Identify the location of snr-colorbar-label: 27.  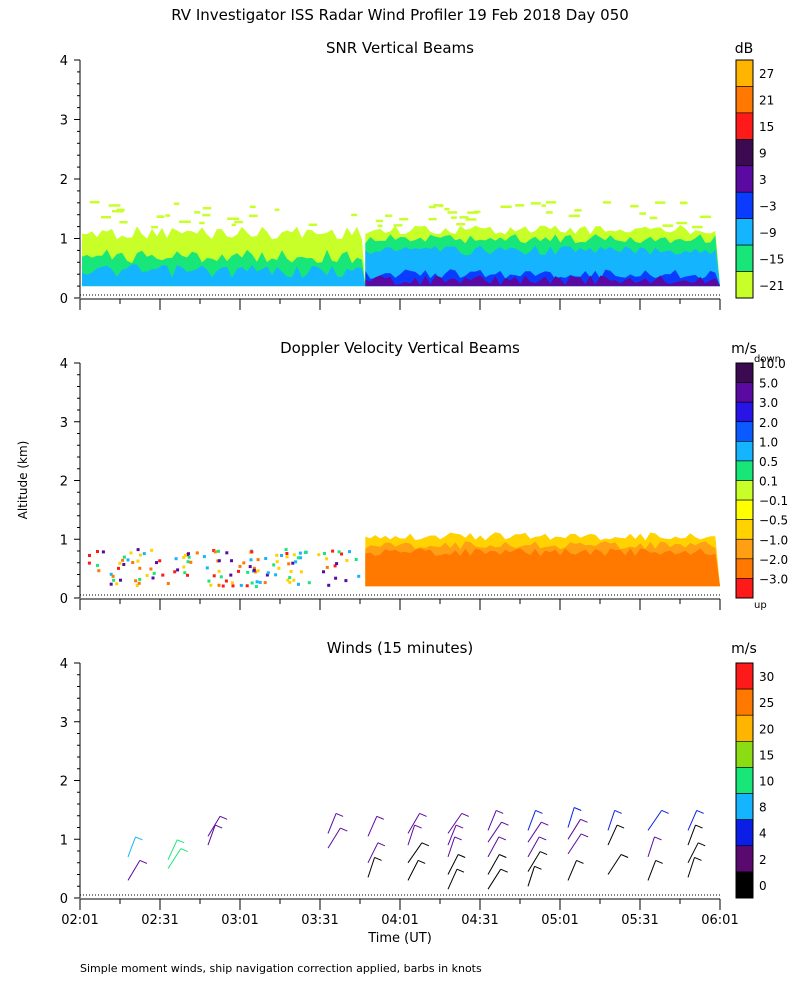
(766, 74).